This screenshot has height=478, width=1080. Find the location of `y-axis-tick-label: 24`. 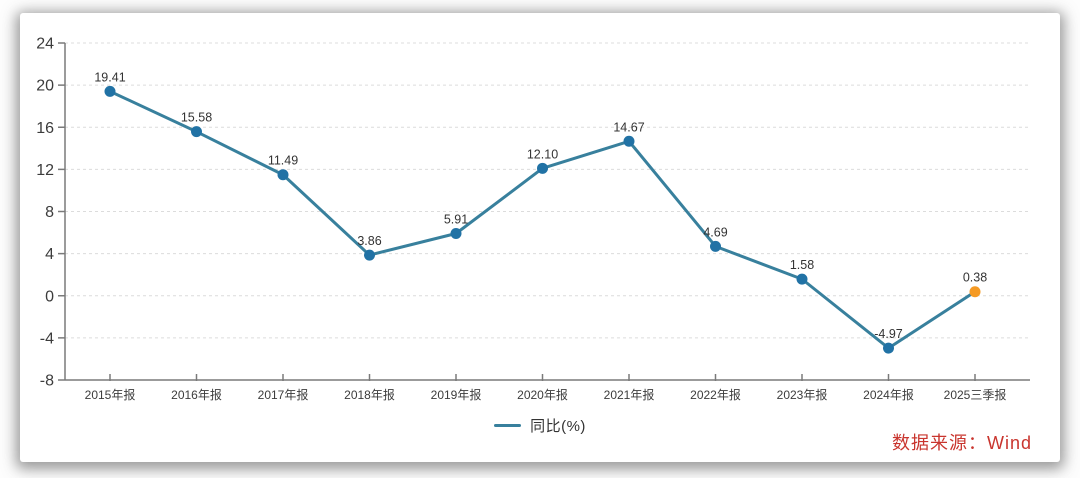

y-axis-tick-label: 24 is located at coordinates (45, 44).